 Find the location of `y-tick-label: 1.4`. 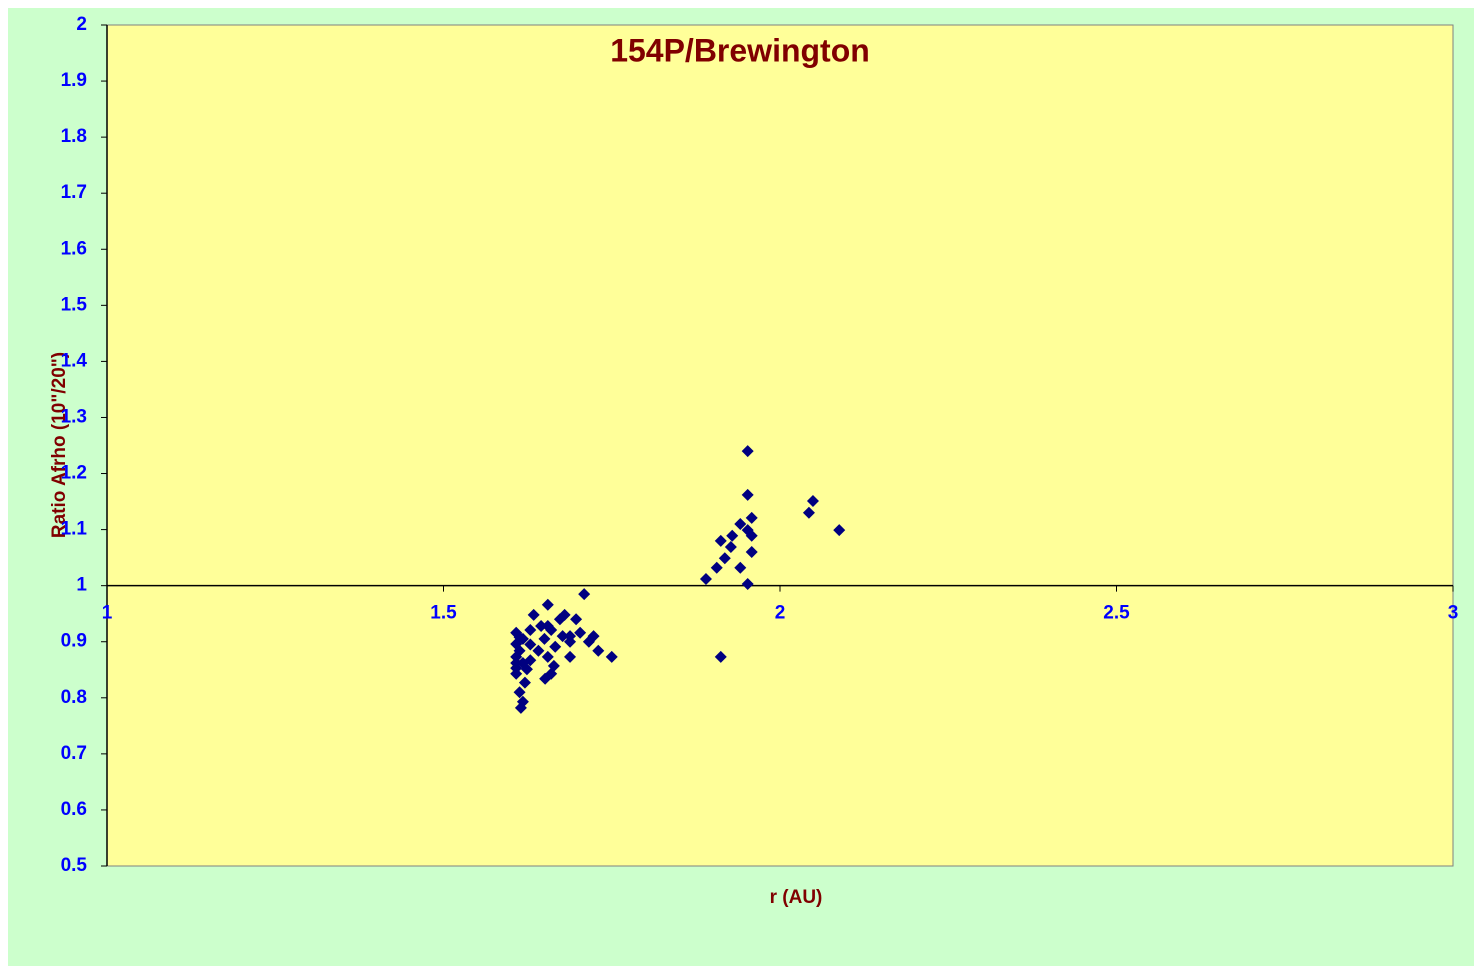

y-tick-label: 1.4 is located at coordinates (74, 360).